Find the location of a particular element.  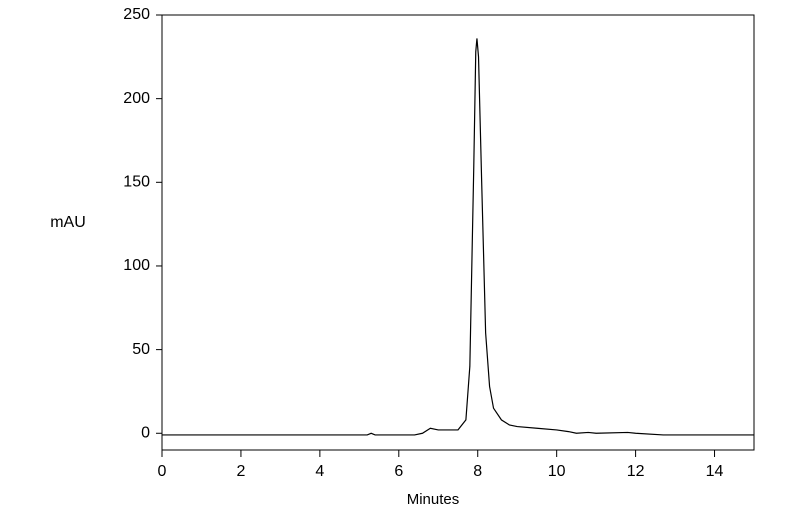

y-tick-label: 100 is located at coordinates (136, 265).